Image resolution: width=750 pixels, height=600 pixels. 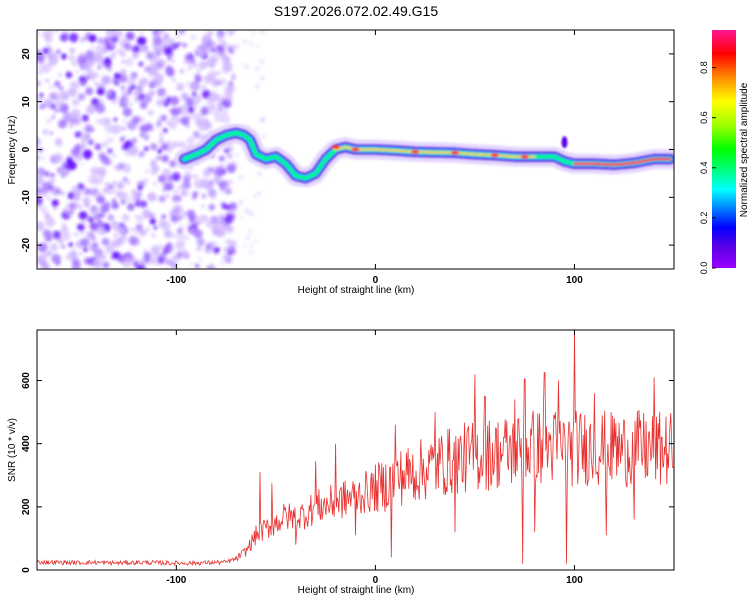 What do you see at coordinates (26, 102) in the screenshot?
I see `y-tick-label: 10` at bounding box center [26, 102].